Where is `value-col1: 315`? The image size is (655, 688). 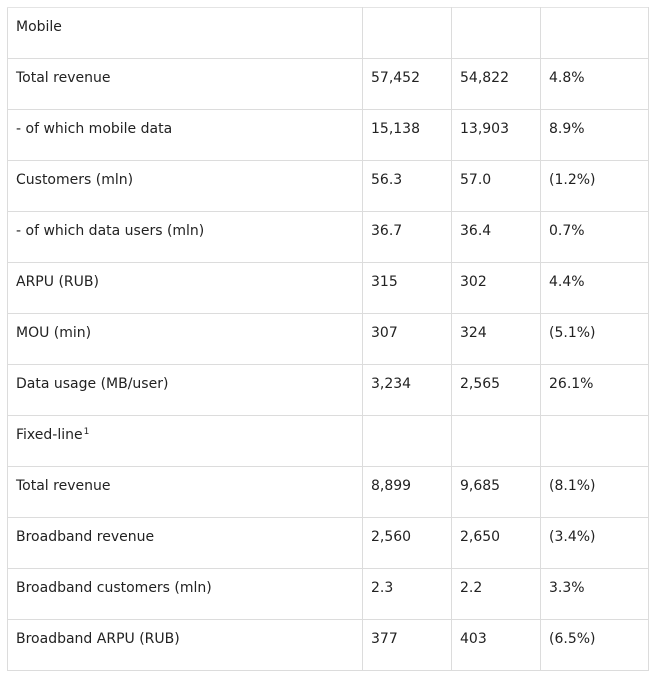
value-col1: 315 is located at coordinates (384, 282).